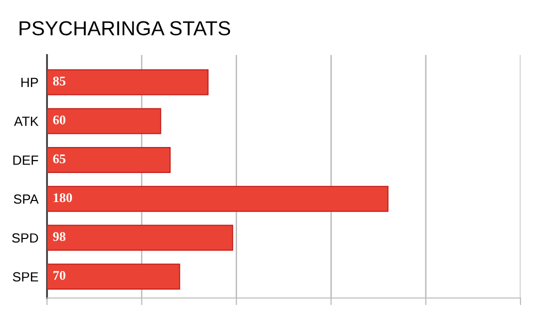  I want to click on y-tick-label: SPD, so click(25, 238).